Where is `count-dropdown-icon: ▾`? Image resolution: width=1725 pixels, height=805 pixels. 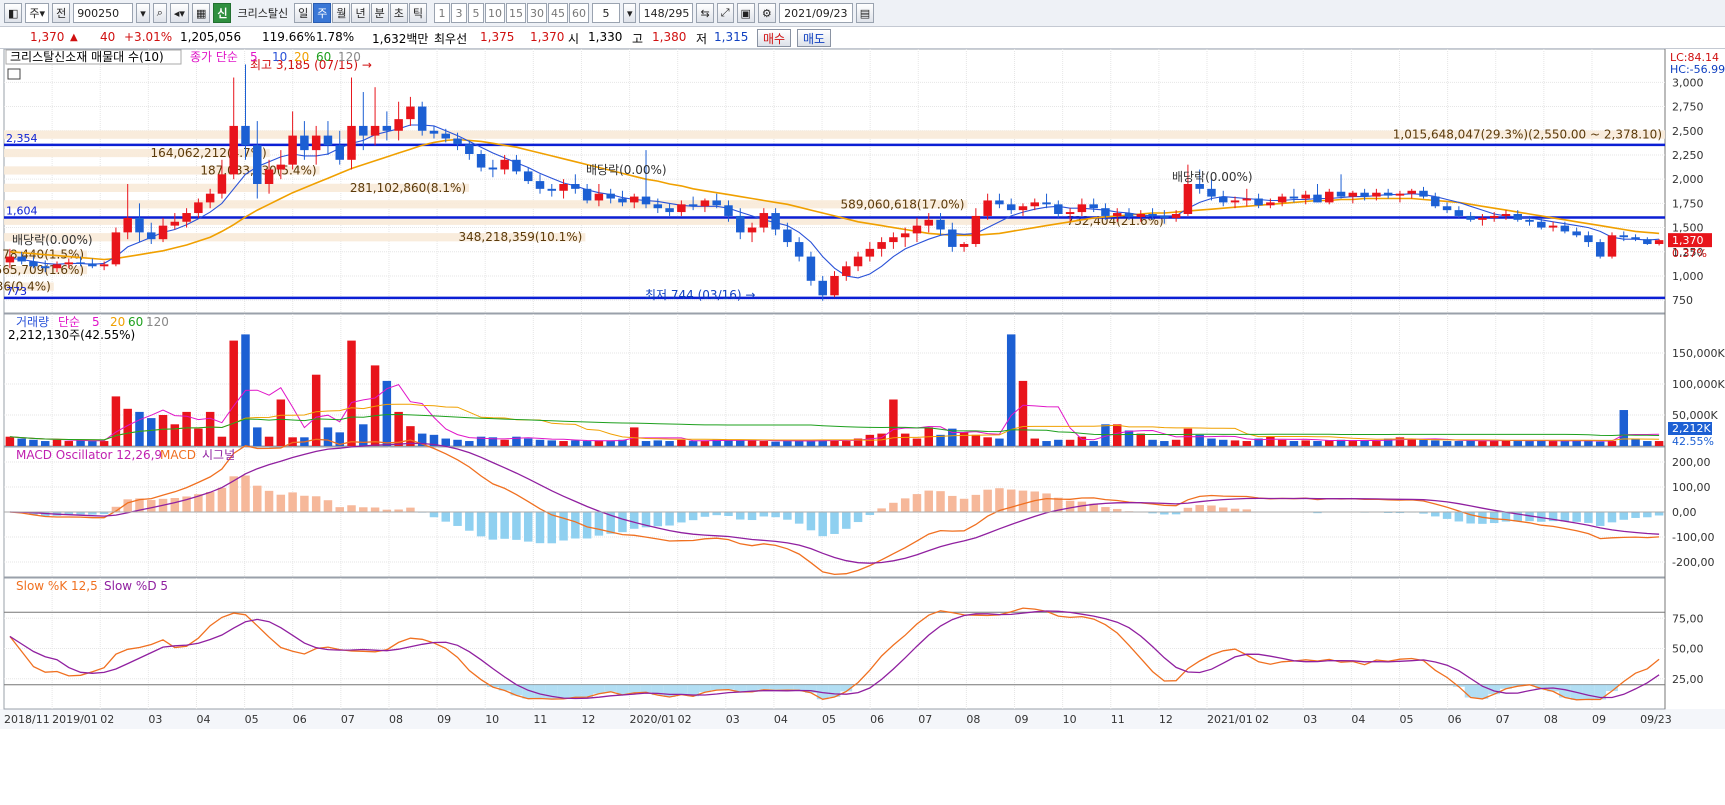
count-dropdown-icon: ▾ is located at coordinates (629, 13).